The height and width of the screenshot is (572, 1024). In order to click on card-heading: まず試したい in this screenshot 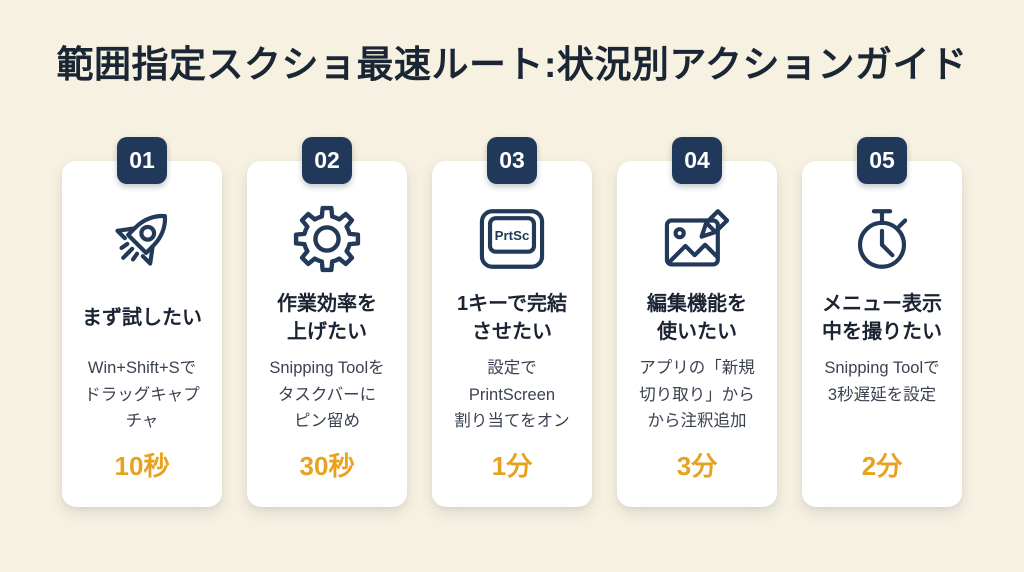, I will do `click(142, 318)`.